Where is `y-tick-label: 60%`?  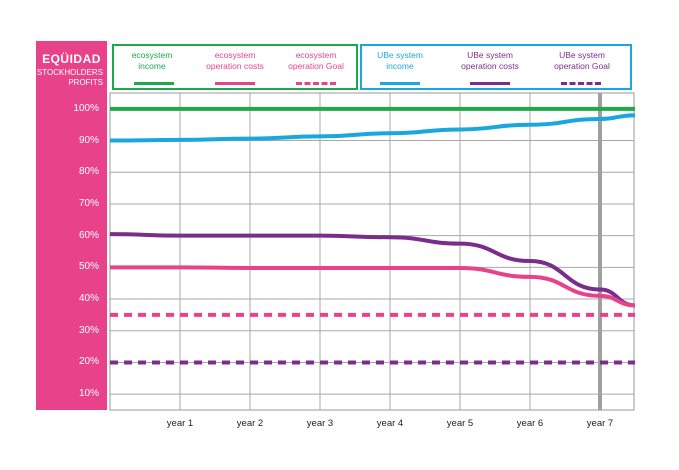 y-tick-label: 60% is located at coordinates (88, 235).